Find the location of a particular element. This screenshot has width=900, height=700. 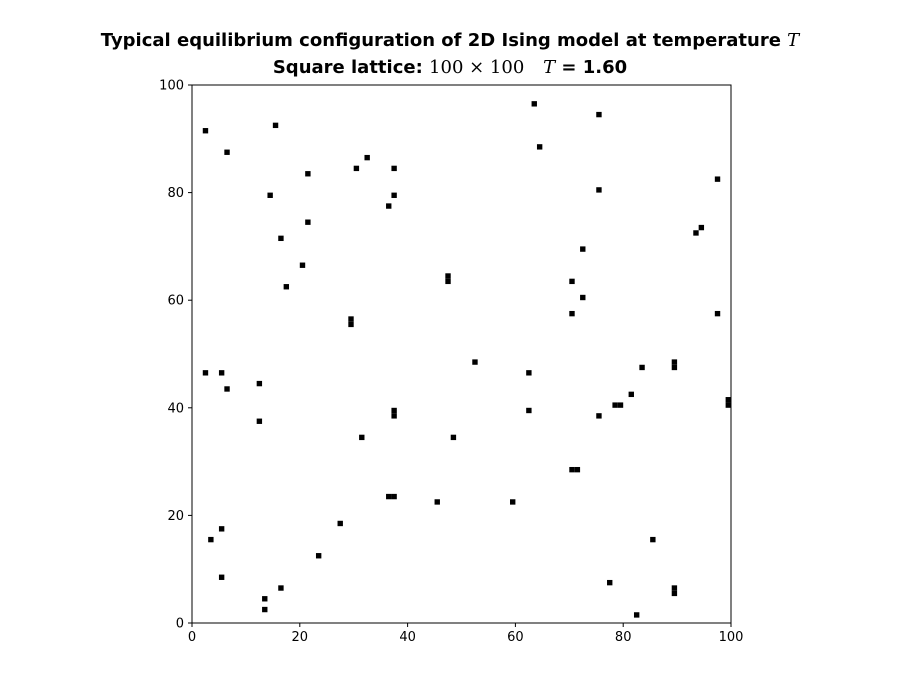

x-tick-label: 60 is located at coordinates (515, 637).